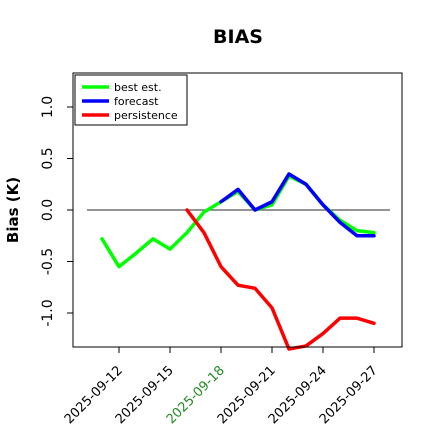  What do you see at coordinates (297, 205) in the screenshot?
I see `series-line-forecast` at bounding box center [297, 205].